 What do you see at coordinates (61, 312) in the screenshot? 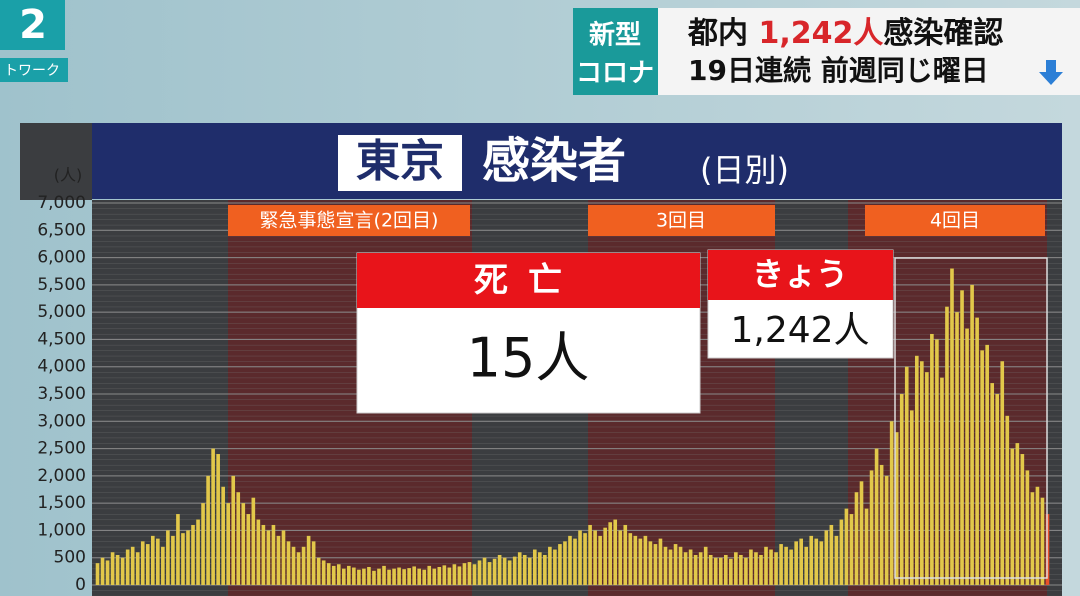
I see `y-tick-label: 5,000` at bounding box center [61, 312].